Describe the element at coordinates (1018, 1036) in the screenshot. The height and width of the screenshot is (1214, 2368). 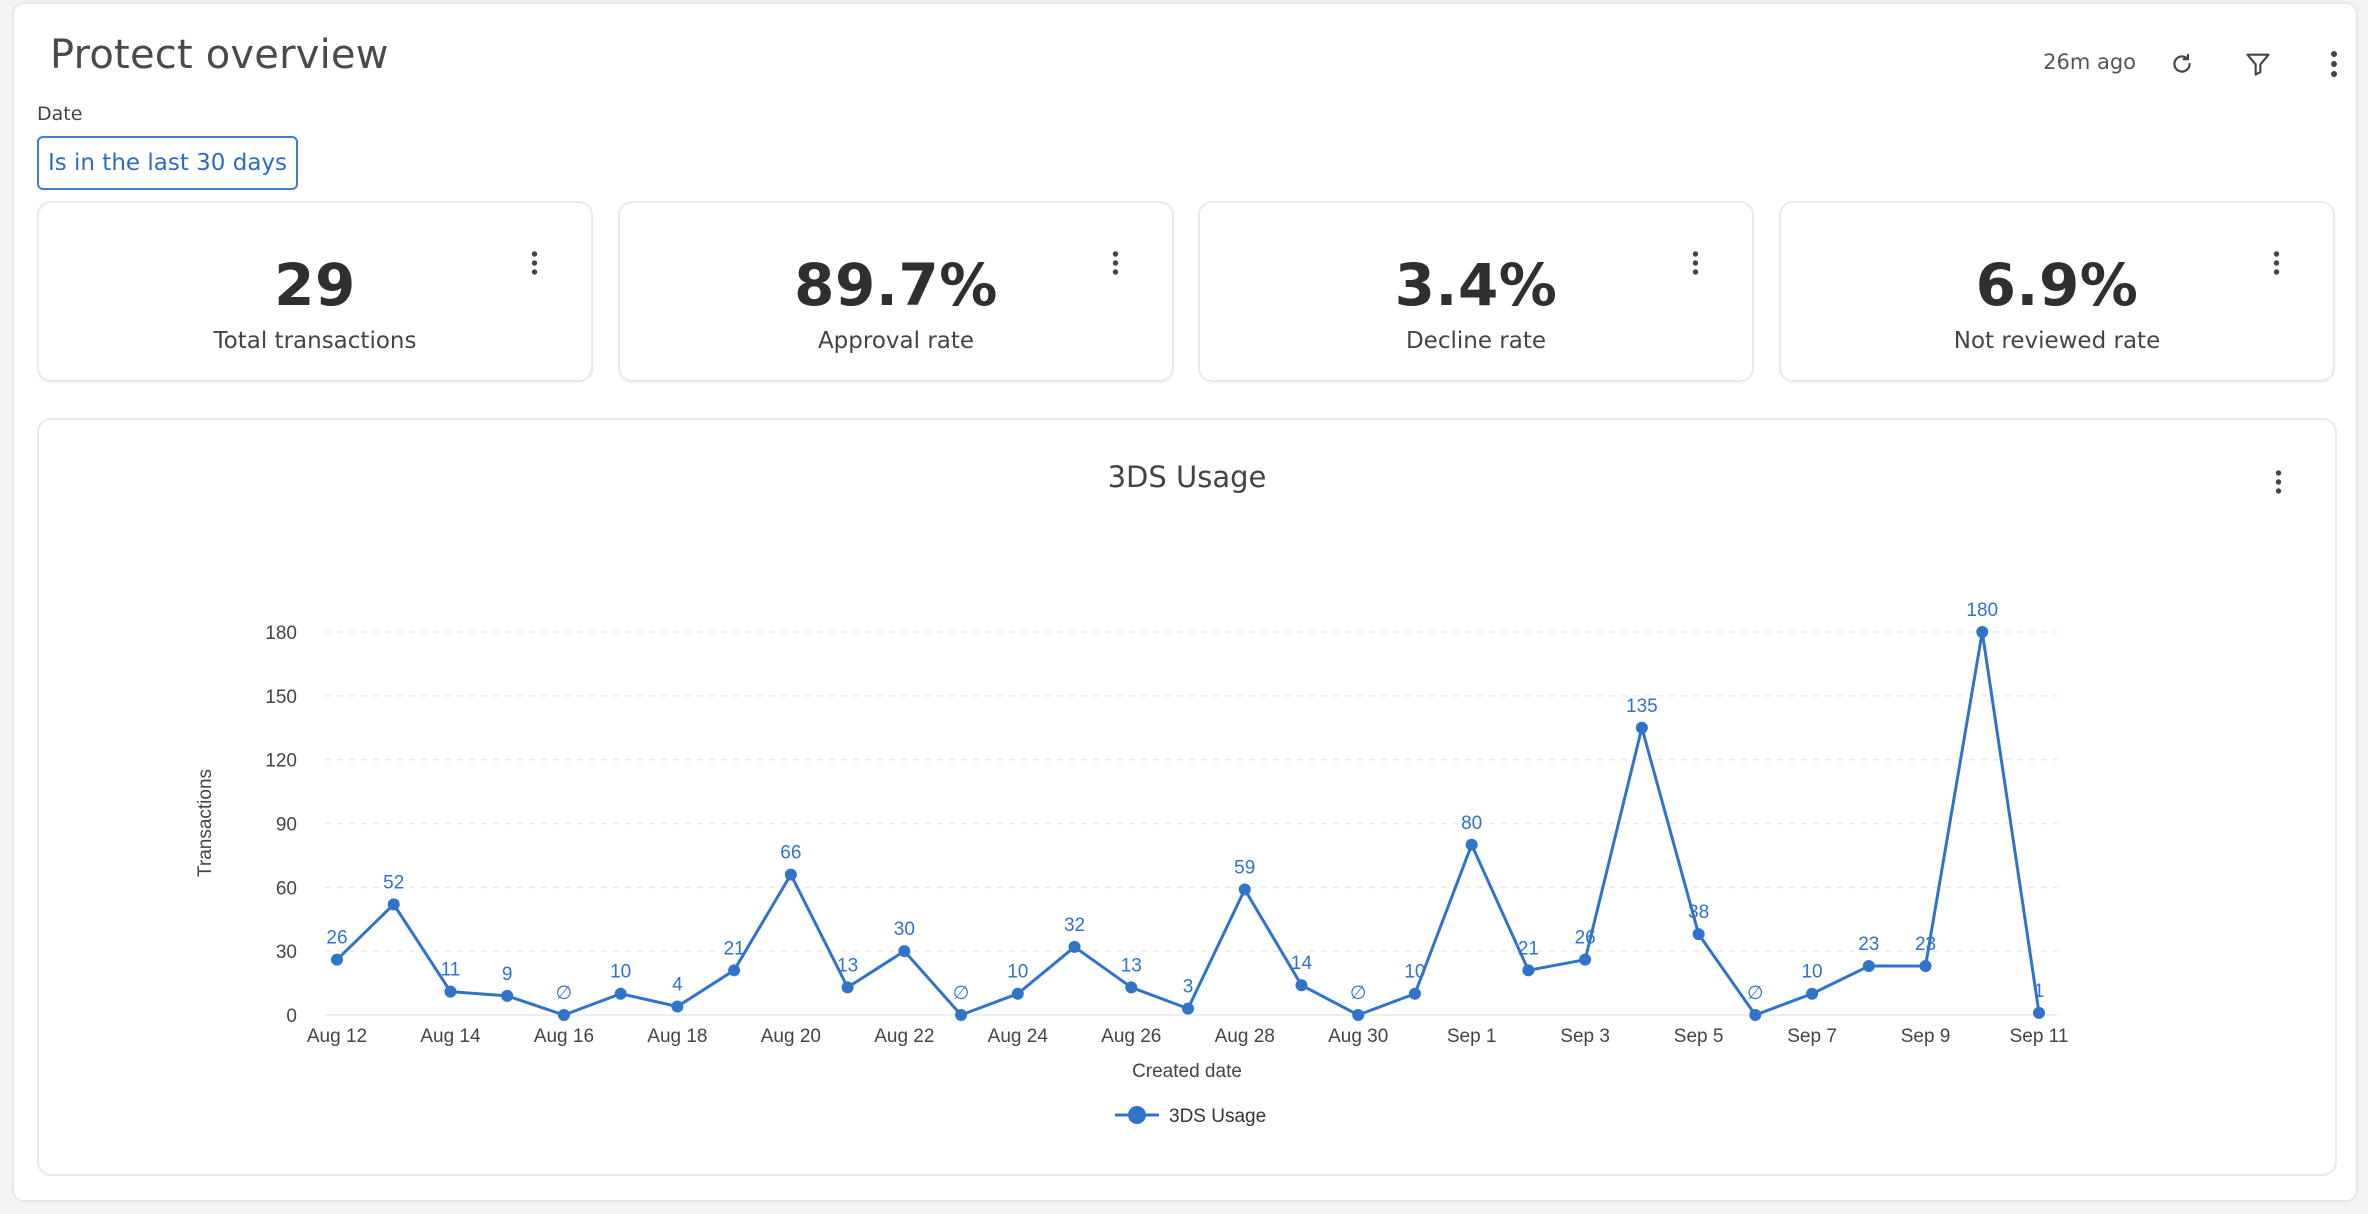
I see `x-tick-label: Aug 24` at that location.